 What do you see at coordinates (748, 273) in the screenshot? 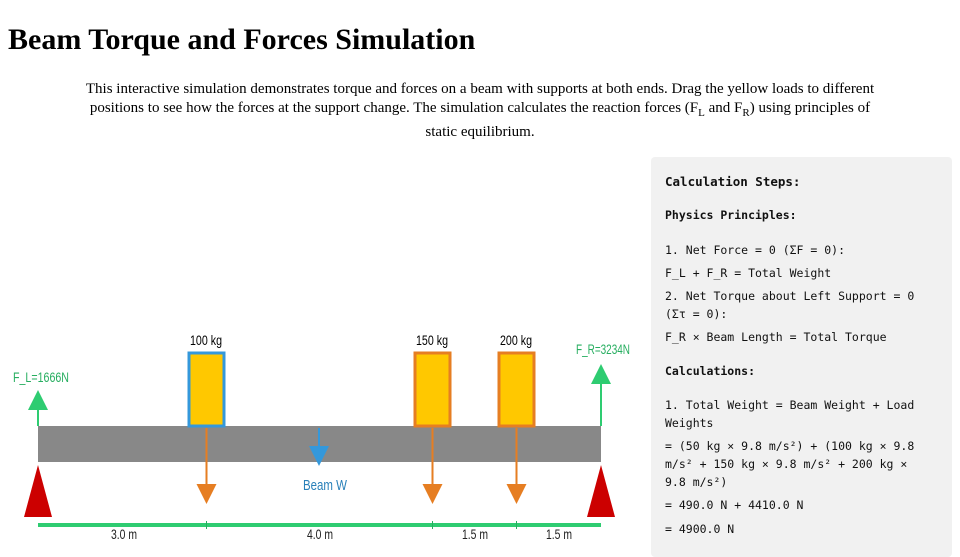
I see `principle-line: F_L + F_R = Total Weight` at bounding box center [748, 273].